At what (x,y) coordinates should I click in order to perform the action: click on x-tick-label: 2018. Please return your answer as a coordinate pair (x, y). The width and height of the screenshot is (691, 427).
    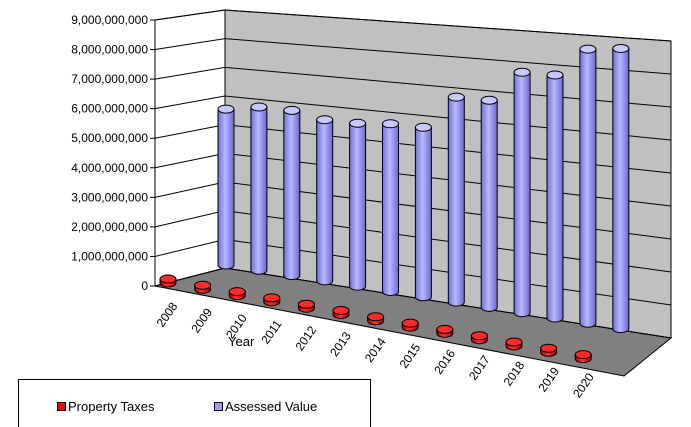
    Looking at the image, I should click on (514, 373).